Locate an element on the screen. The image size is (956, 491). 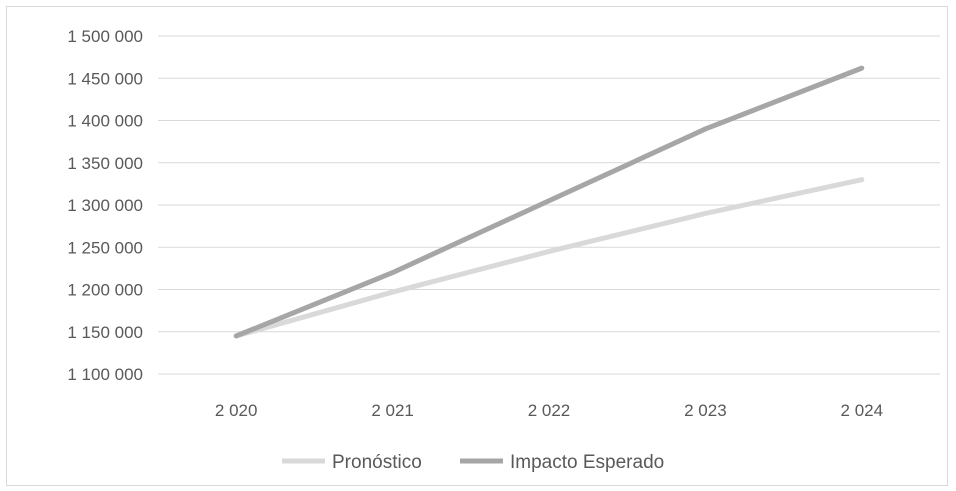
y-tick-label: 1 400 000 is located at coordinates (105, 121).